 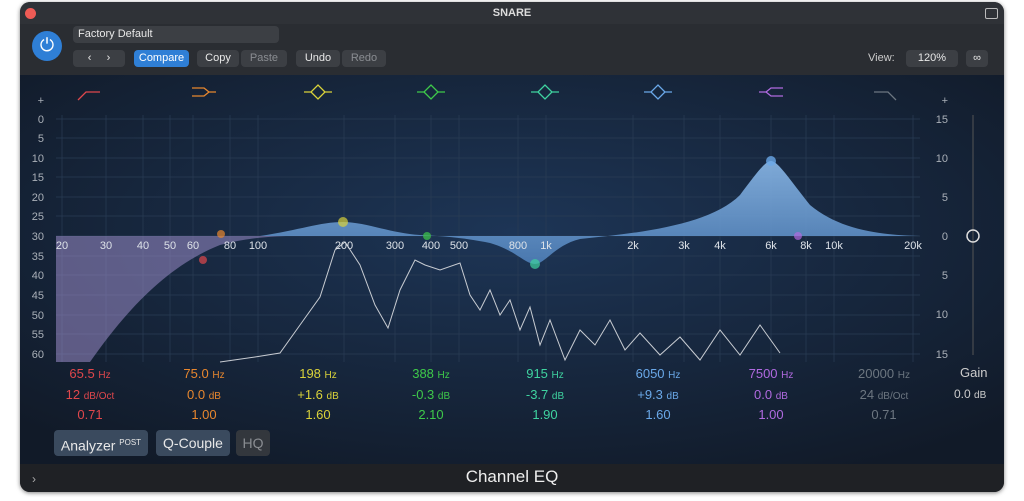 What do you see at coordinates (193, 443) in the screenshot?
I see `q-couple-button: Q-Couple` at bounding box center [193, 443].